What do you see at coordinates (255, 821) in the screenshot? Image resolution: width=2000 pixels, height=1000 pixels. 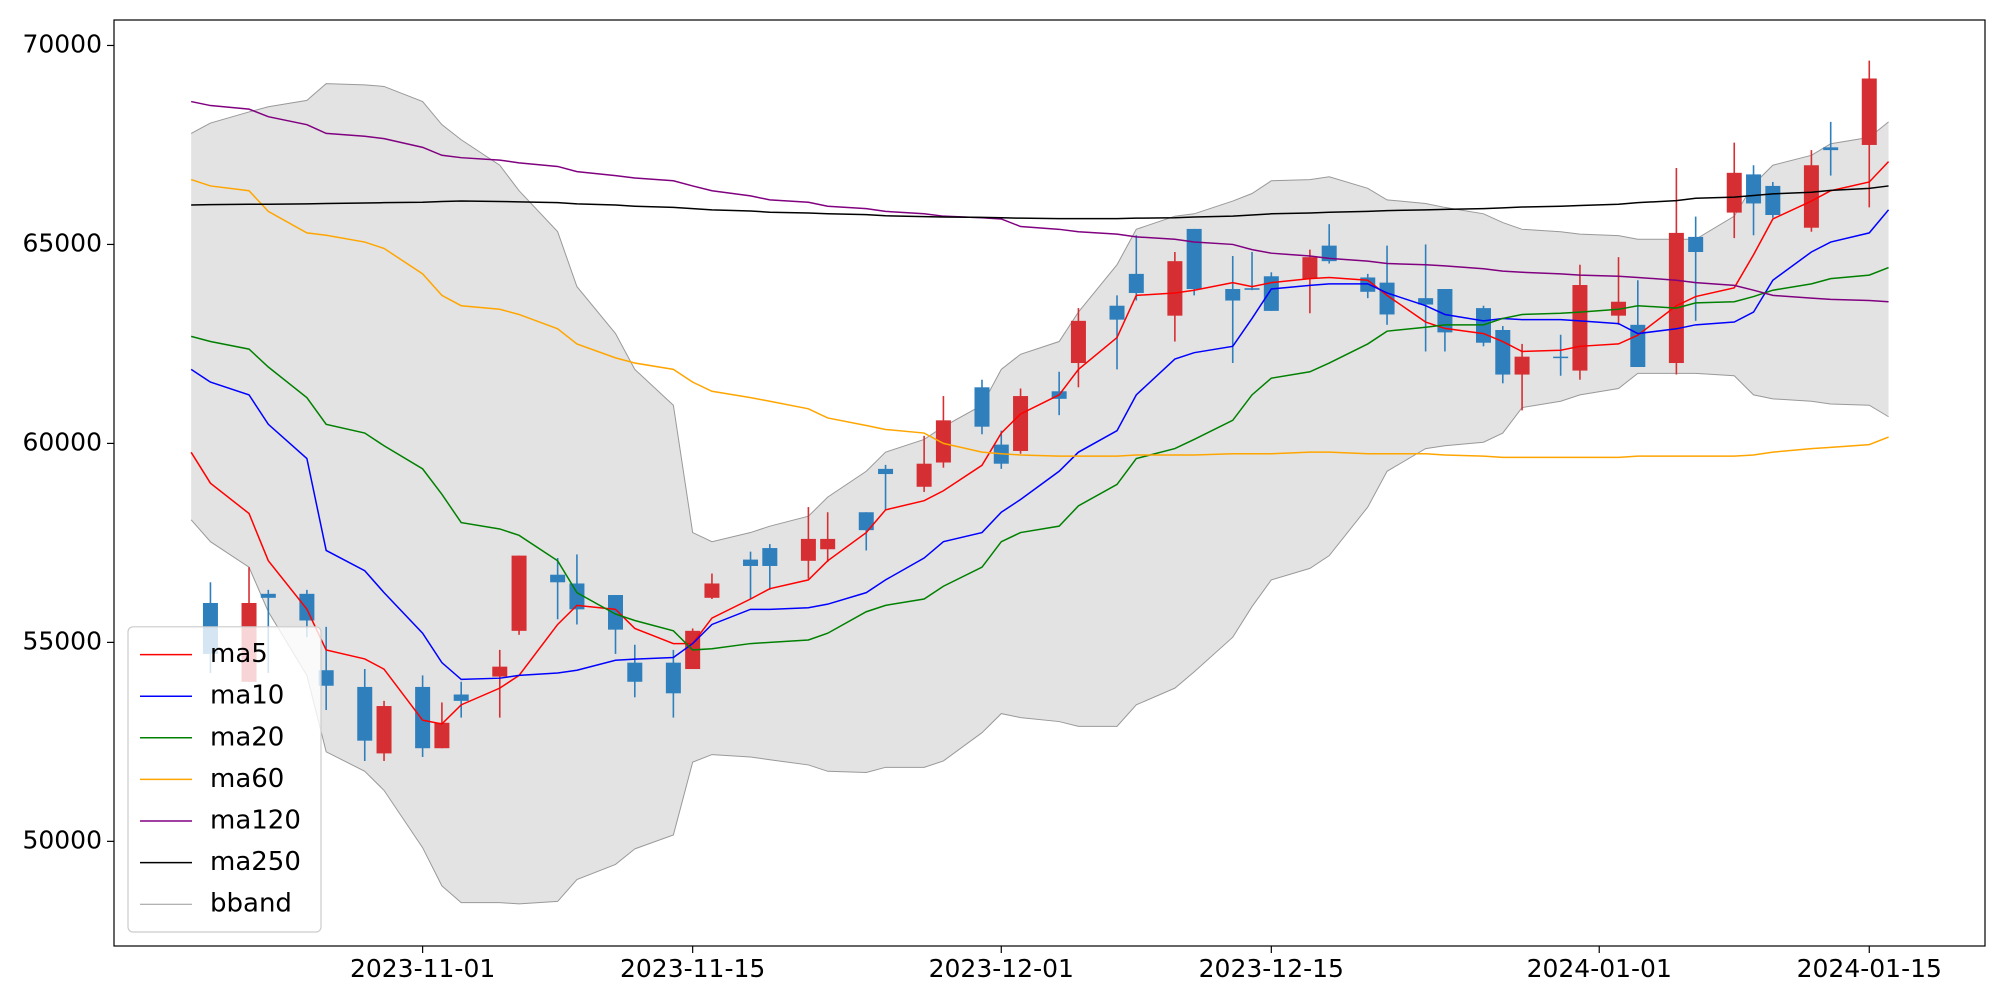 I see `legend-label: ma120` at bounding box center [255, 821].